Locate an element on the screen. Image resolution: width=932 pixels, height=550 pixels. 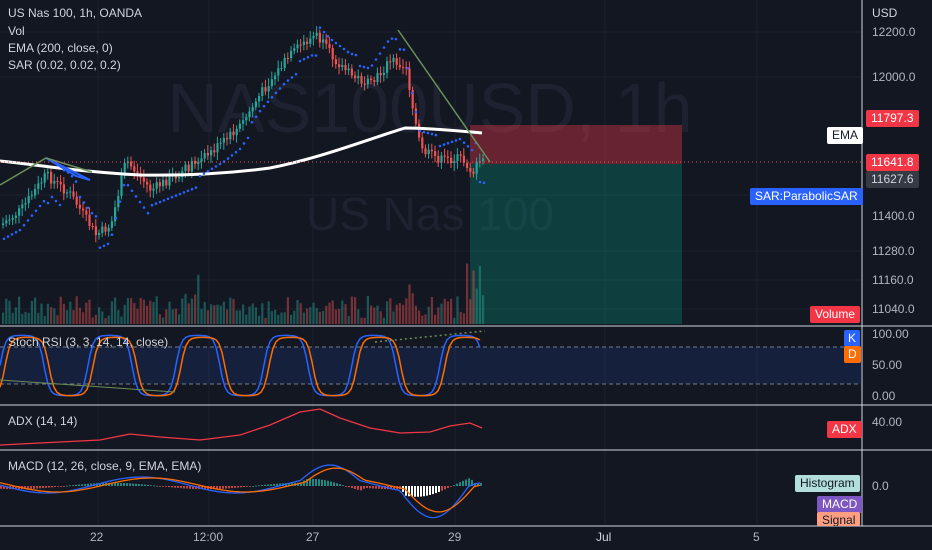
macd-legend: MACD (12, 26, close, 9, EMA, EMA) is located at coordinates (105, 466).